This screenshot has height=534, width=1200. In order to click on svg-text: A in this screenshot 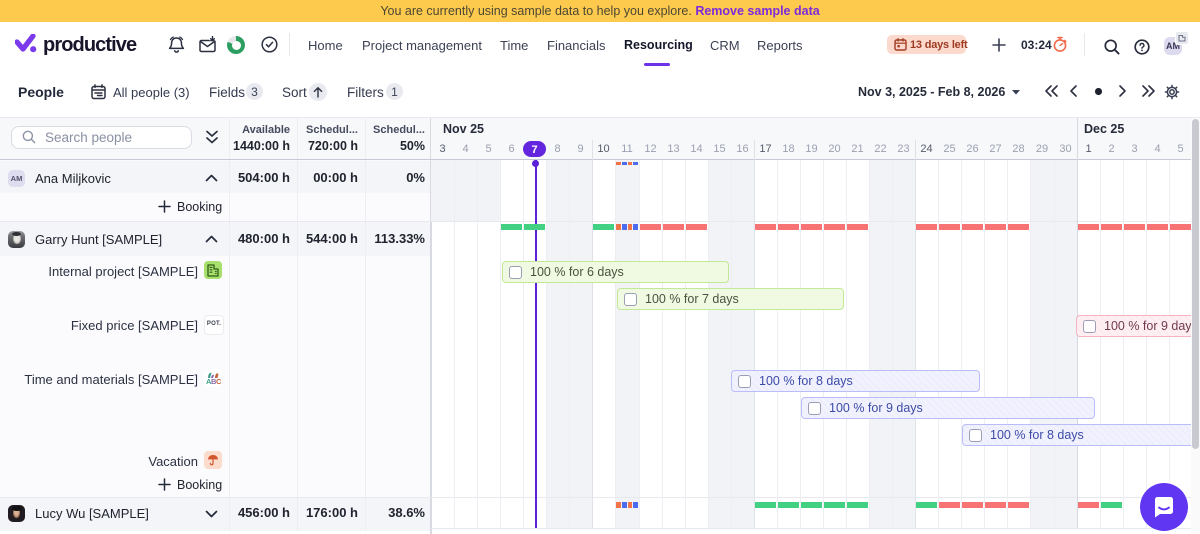, I will do `click(209, 381)`.